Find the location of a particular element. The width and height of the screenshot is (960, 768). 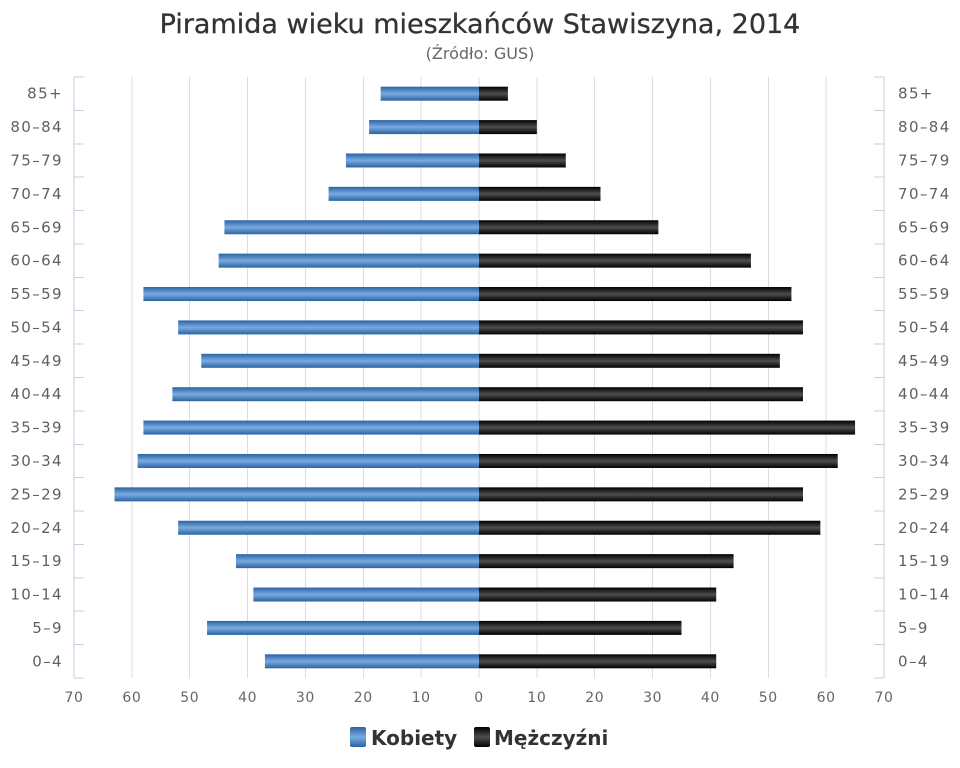

x-tick-label-center-0: 0 is located at coordinates (479, 698).